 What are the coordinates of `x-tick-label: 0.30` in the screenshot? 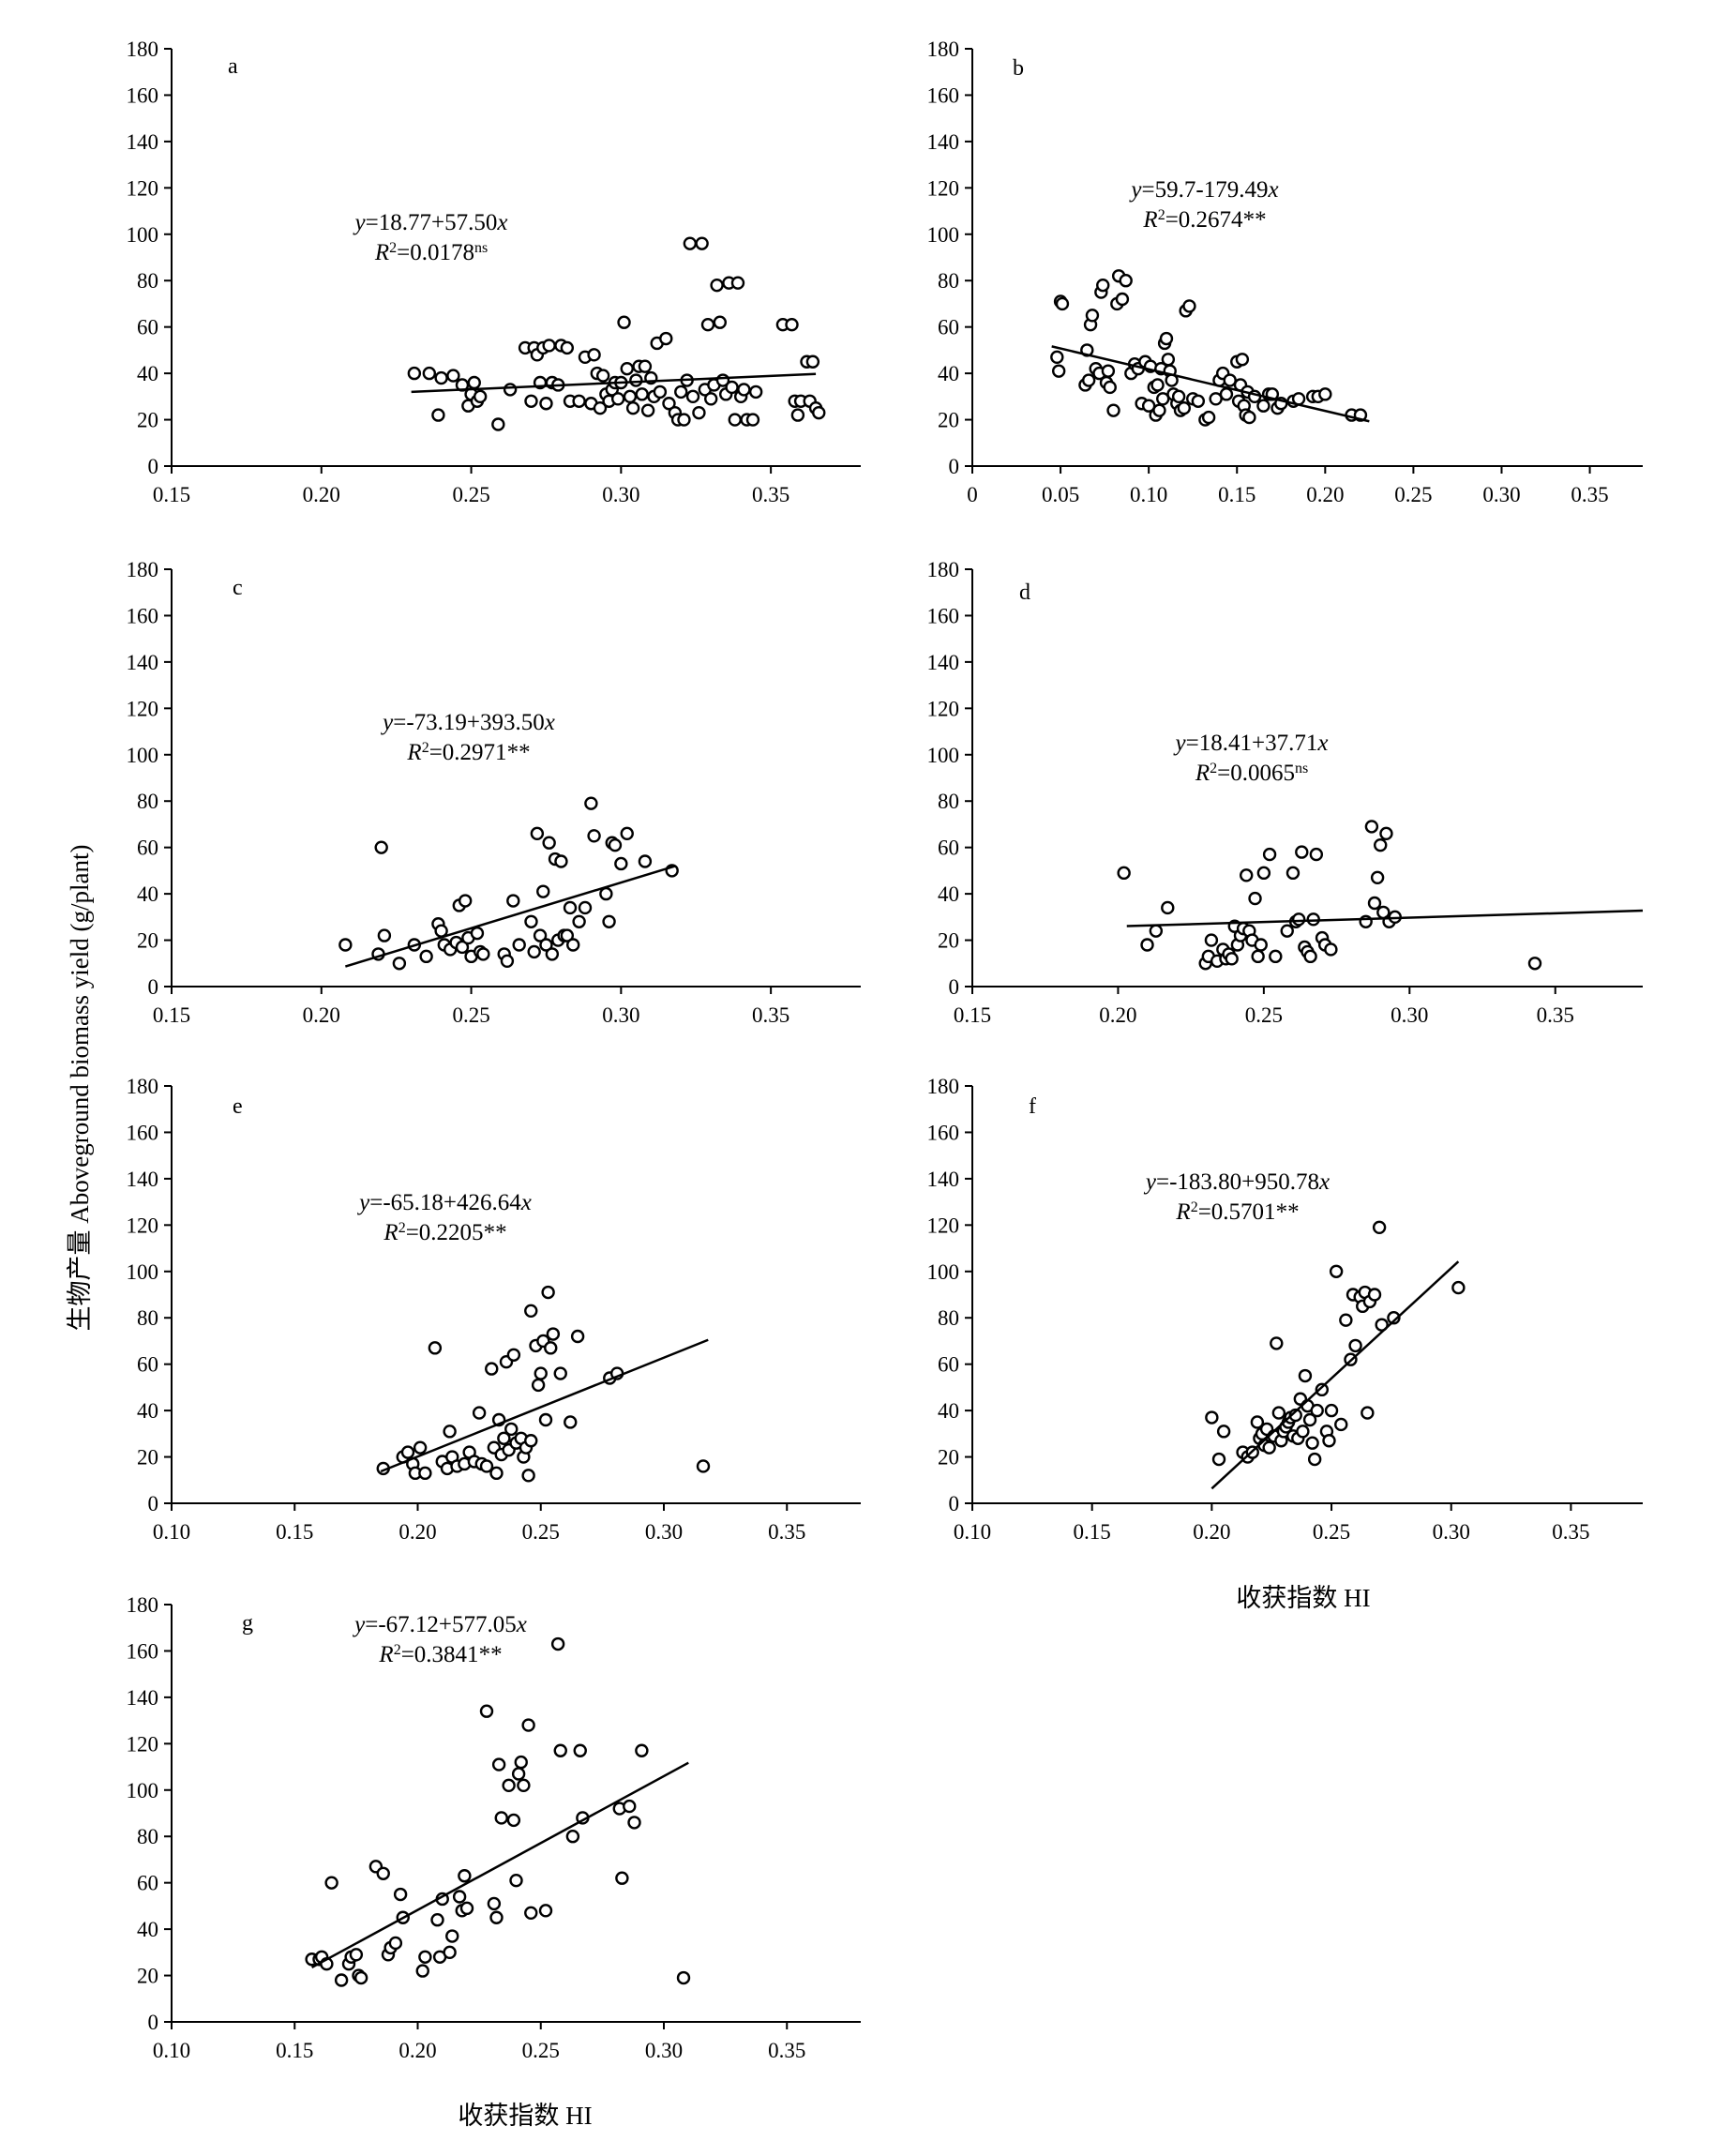 It's located at (620, 494).